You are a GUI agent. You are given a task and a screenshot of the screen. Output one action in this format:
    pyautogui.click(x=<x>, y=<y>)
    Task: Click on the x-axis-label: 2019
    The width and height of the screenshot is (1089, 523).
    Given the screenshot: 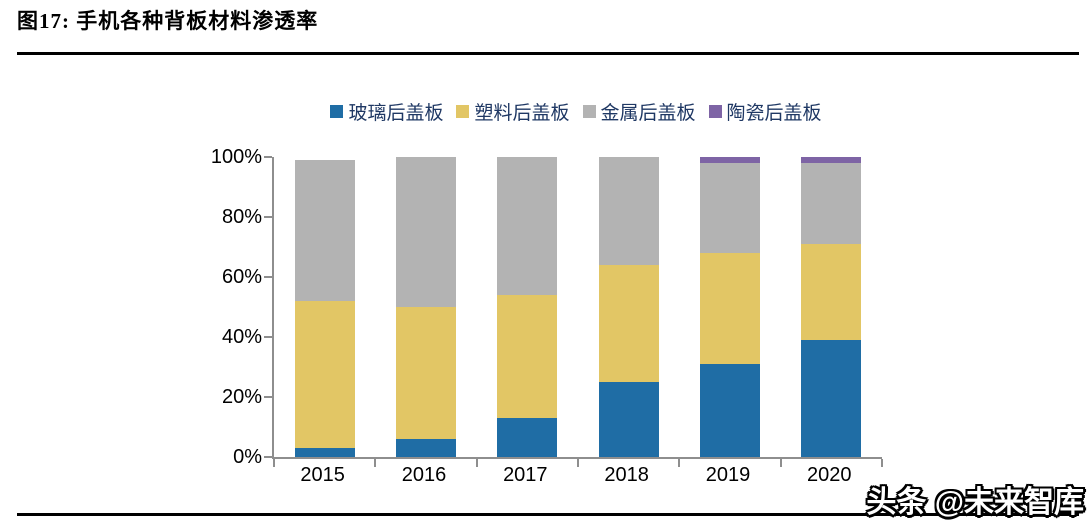 What is the action you would take?
    pyautogui.click(x=728, y=475)
    